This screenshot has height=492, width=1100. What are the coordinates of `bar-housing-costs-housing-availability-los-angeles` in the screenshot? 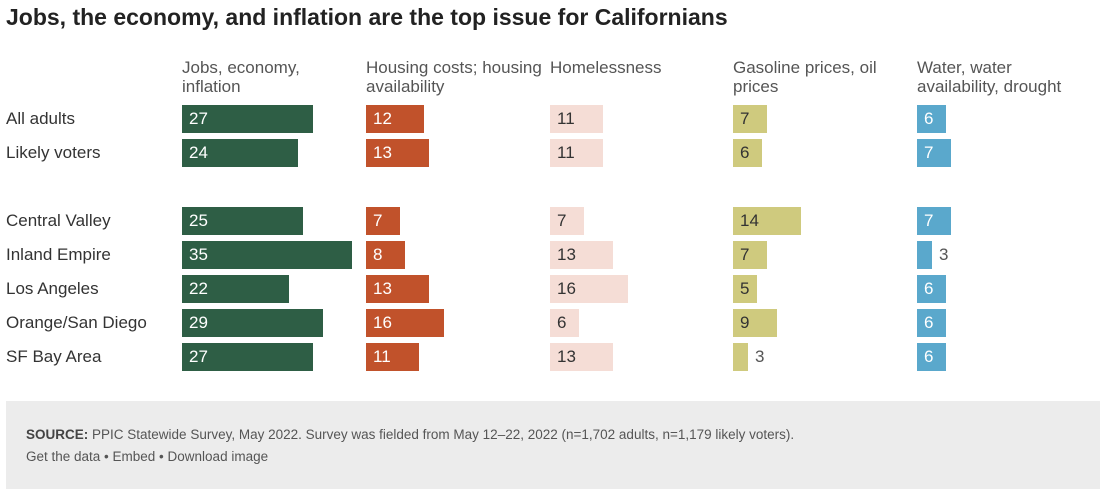 It's located at (397, 289).